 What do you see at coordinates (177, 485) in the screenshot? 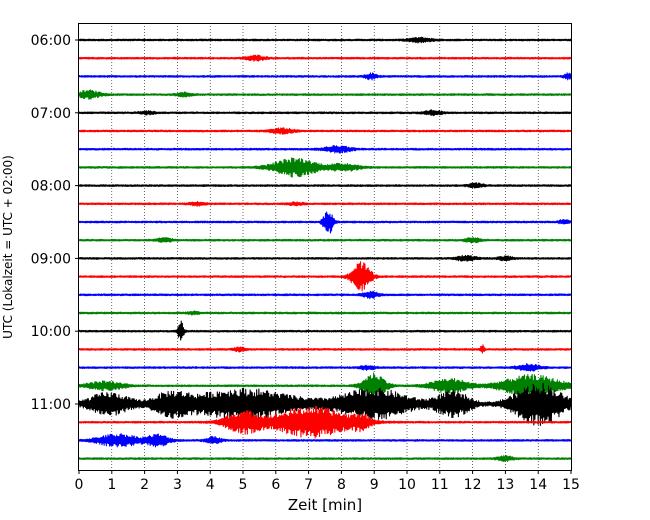
I see `x-tick-label-3: 3` at bounding box center [177, 485].